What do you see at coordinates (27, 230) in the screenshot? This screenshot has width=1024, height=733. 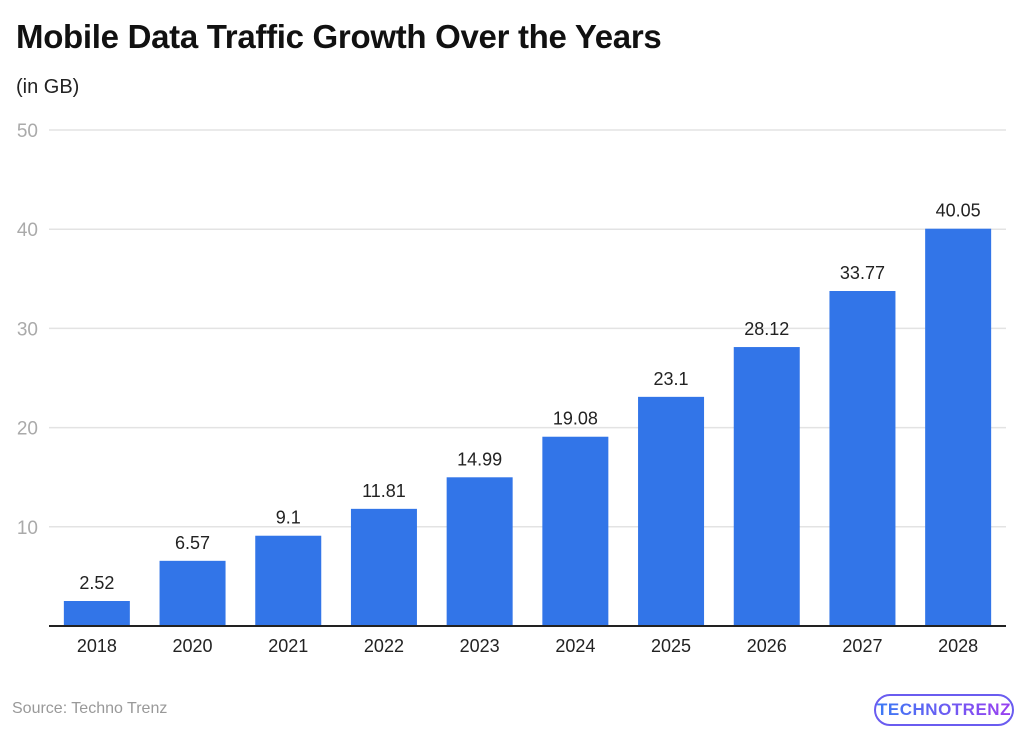 I see `y-tick-label: 40` at bounding box center [27, 230].